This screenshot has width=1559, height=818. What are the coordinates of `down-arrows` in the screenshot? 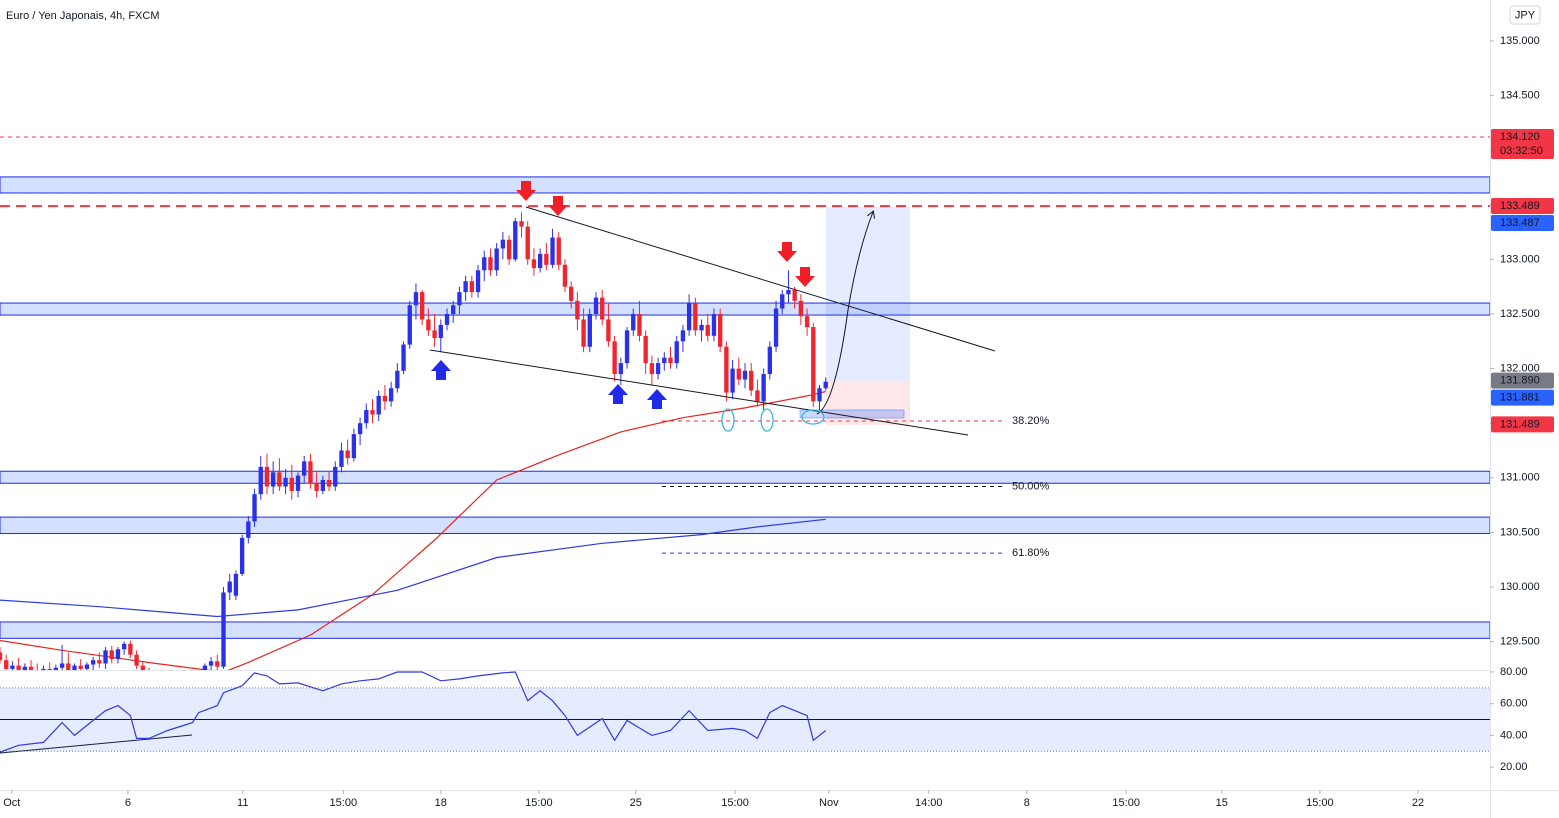 It's located at (665, 234).